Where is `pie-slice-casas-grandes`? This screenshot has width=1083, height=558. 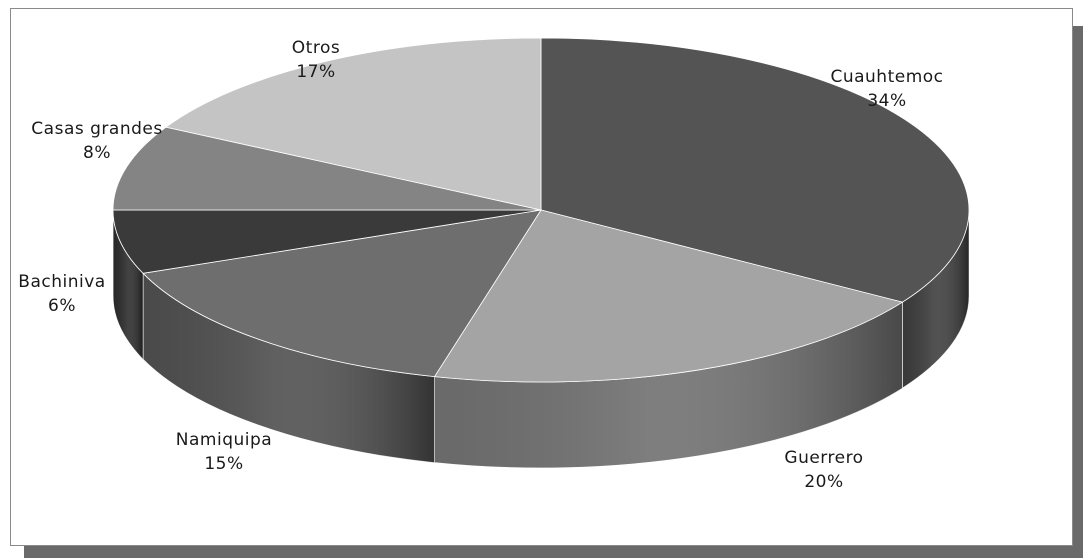 pie-slice-casas-grandes is located at coordinates (327, 168).